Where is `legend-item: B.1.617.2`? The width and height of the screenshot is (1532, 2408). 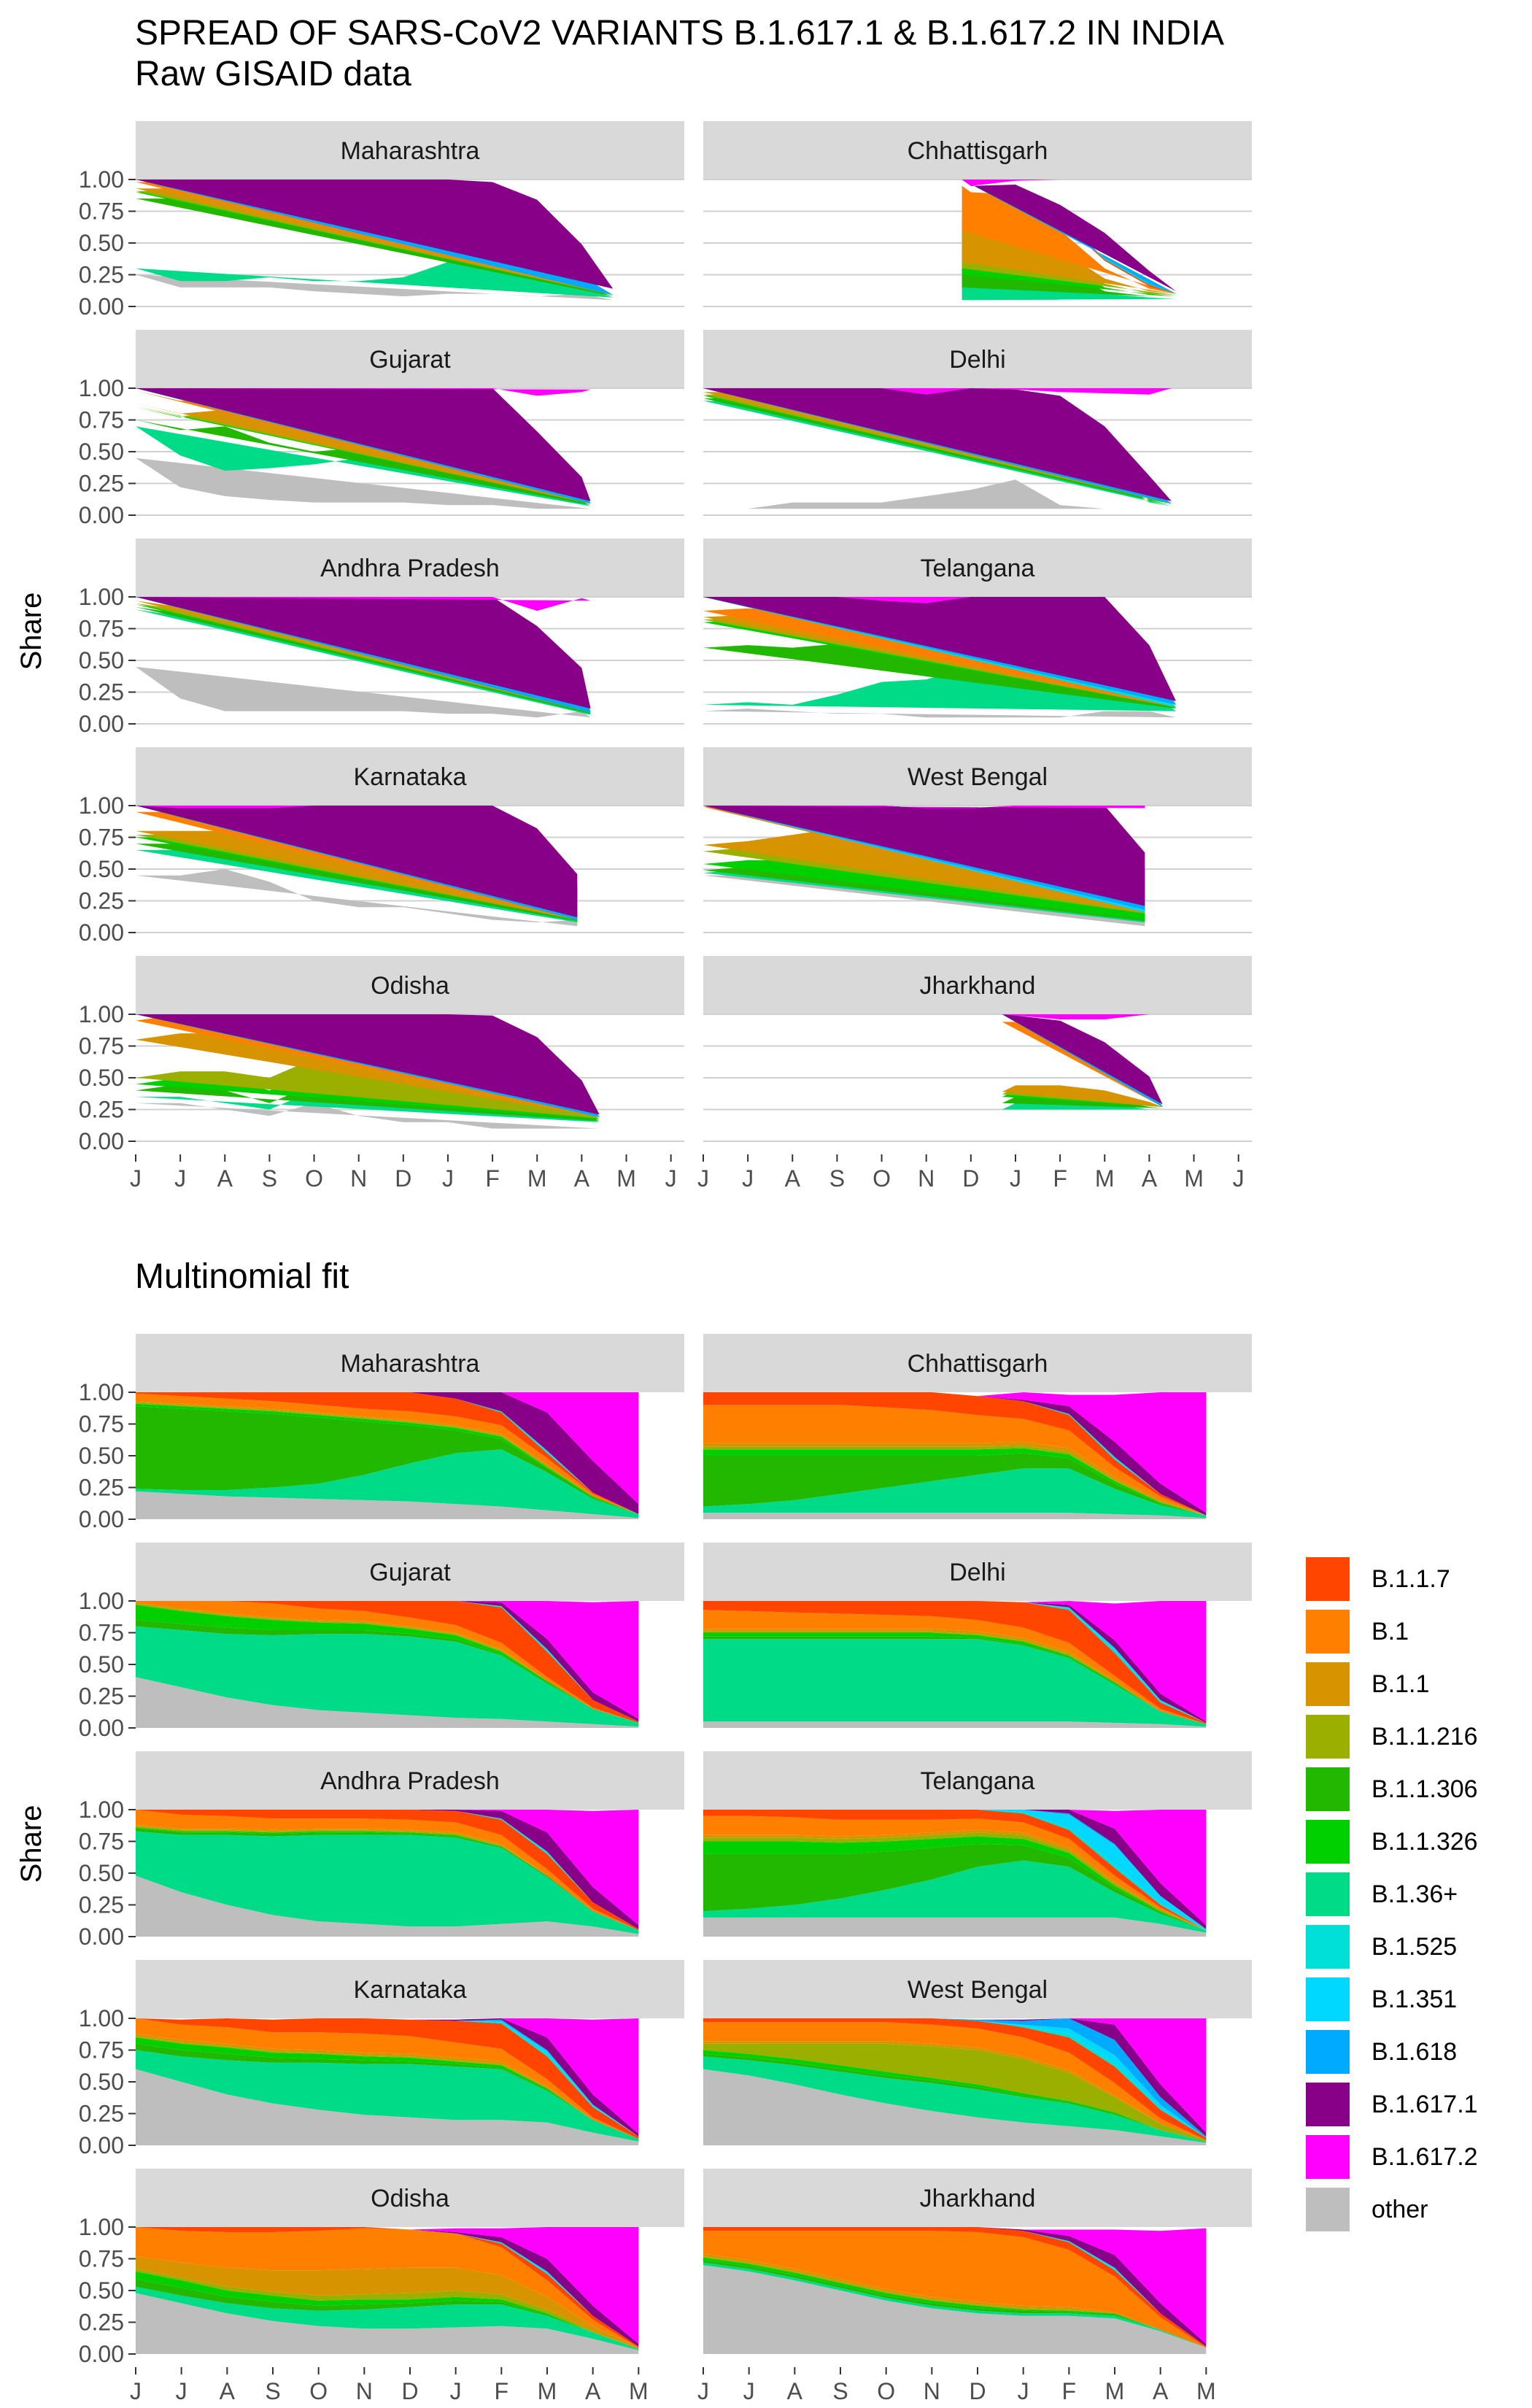 legend-item: B.1.617.2 is located at coordinates (1415, 2157).